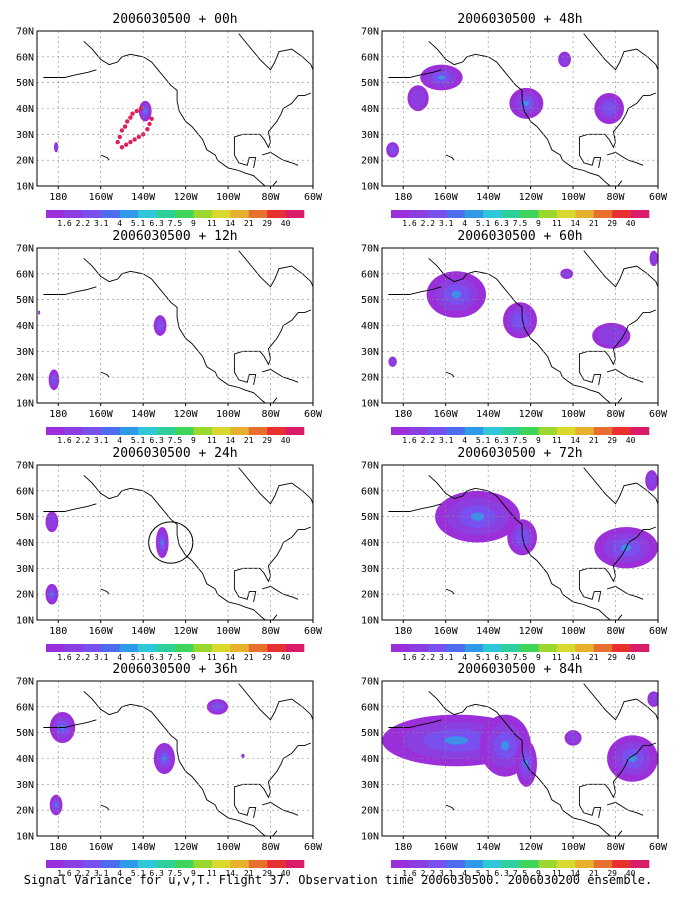 The width and height of the screenshot is (692, 900). What do you see at coordinates (186, 414) in the screenshot?
I see `x-tick-label: 120W` at bounding box center [186, 414].